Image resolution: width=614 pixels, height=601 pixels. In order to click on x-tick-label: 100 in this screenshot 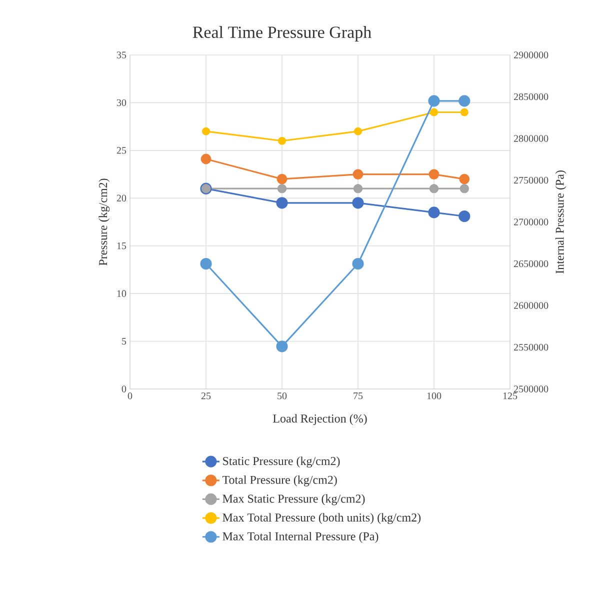, I will do `click(434, 396)`.